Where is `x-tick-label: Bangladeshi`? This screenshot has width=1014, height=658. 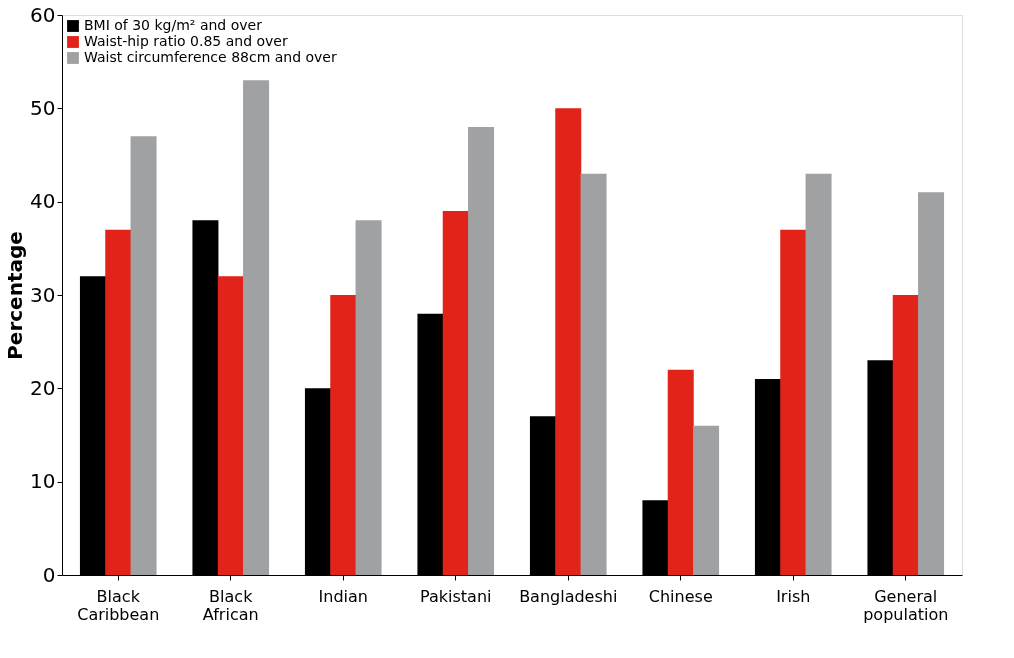 x-tick-label: Bangladeshi is located at coordinates (568, 596).